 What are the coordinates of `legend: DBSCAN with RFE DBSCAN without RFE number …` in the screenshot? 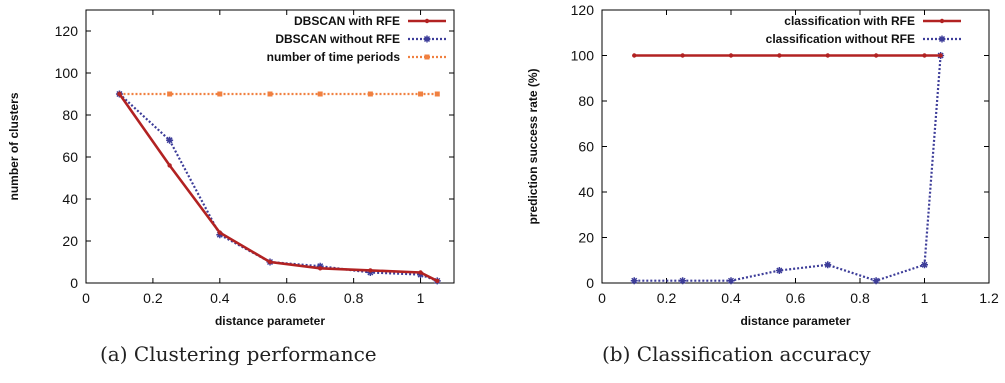 It's located at (356, 39).